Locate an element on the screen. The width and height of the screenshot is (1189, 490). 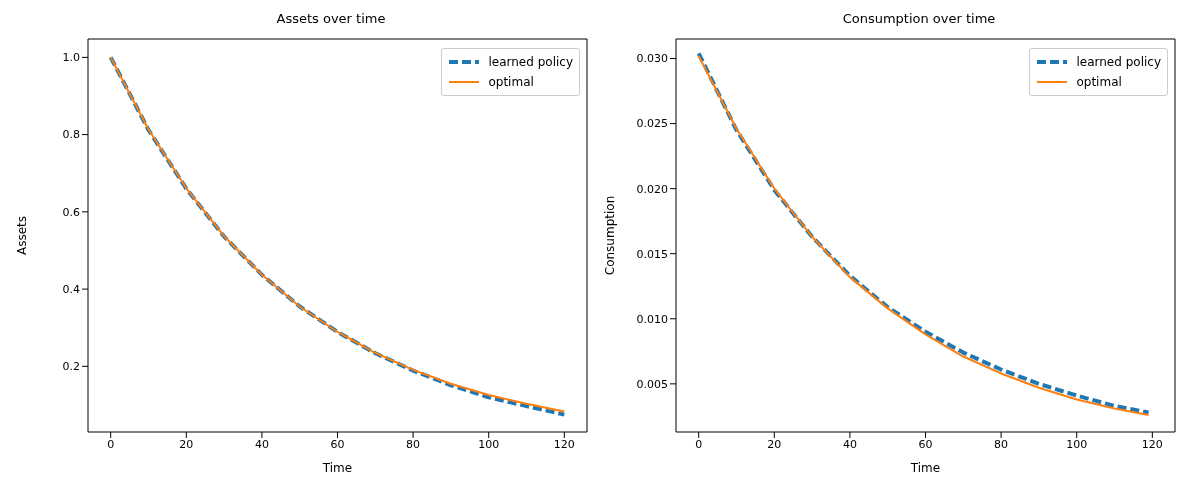
y-tick-label: 0.8 is located at coordinates (71, 135).